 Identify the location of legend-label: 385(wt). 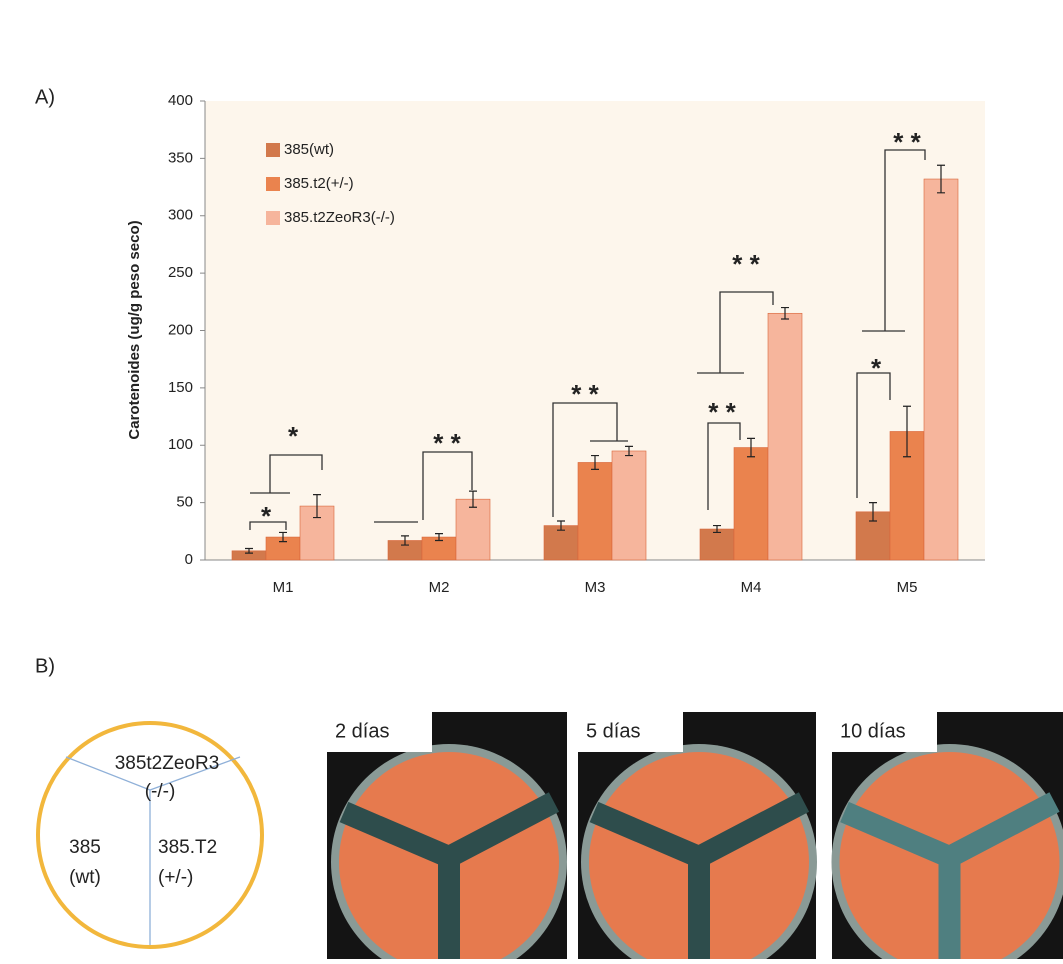
(309, 149).